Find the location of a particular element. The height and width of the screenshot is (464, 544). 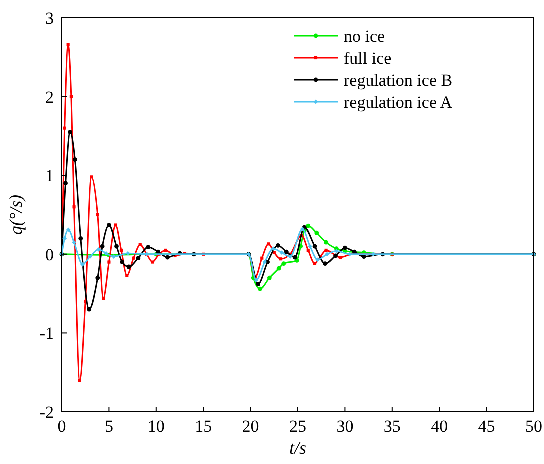

x-tick-label: 15 is located at coordinates (203, 426).